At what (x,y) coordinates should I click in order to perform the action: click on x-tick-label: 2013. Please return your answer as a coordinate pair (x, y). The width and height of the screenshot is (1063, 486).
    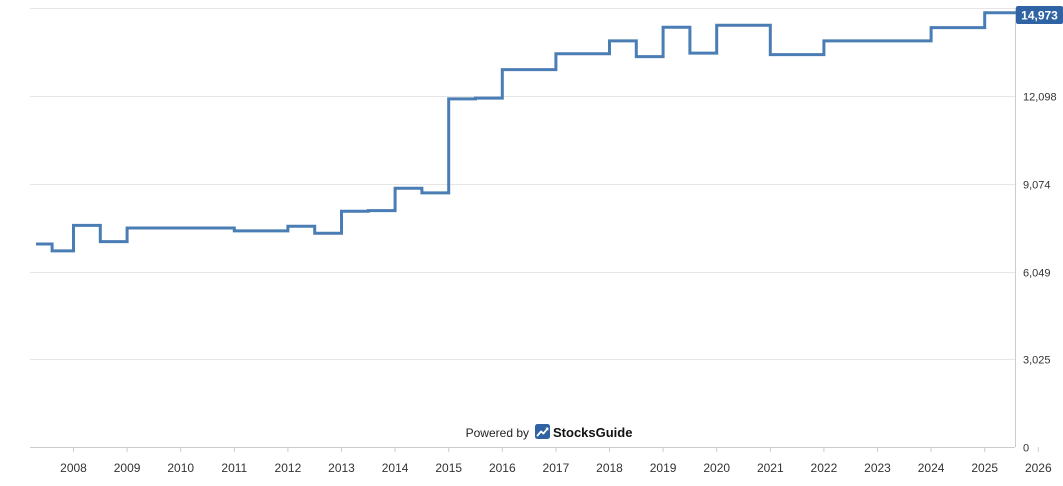
    Looking at the image, I should click on (341, 468).